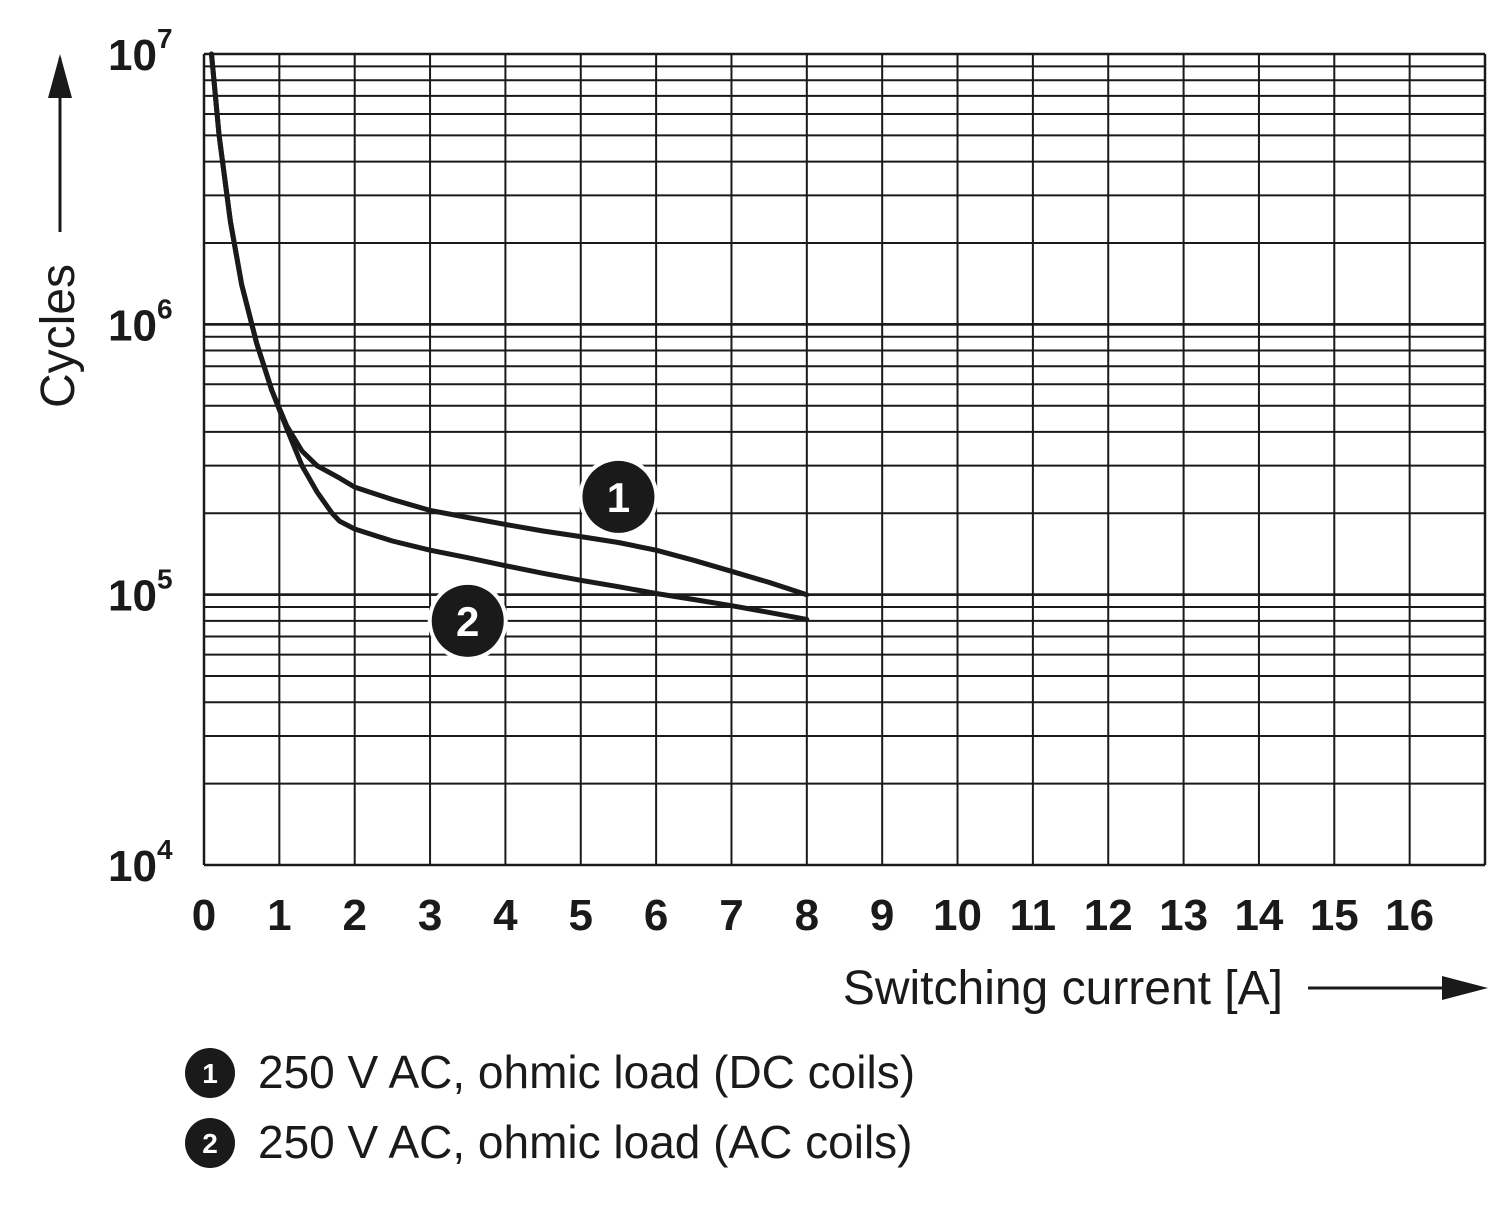 The width and height of the screenshot is (1500, 1205). I want to click on curve-marker-2-icon, so click(467, 620).